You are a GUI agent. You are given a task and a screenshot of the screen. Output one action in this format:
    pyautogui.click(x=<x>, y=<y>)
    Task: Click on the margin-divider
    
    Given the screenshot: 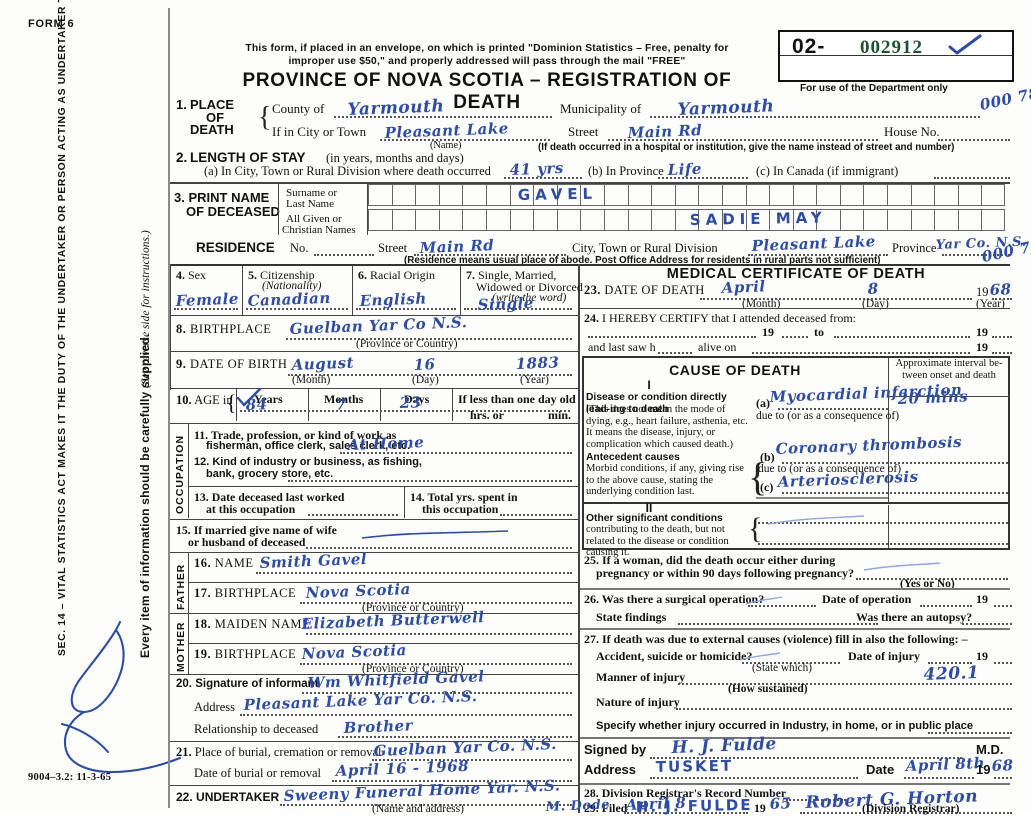 What is the action you would take?
    pyautogui.click(x=169, y=408)
    